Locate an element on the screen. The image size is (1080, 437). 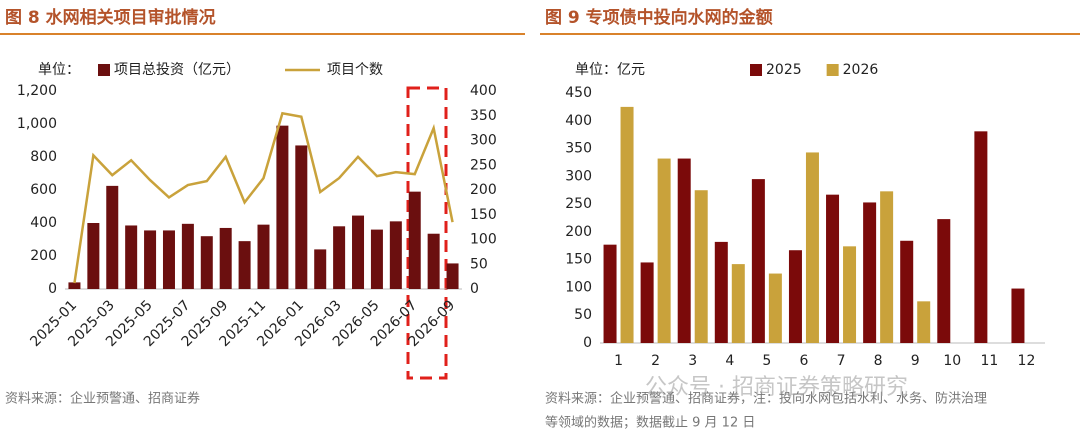
legend-label: 项目总投资（亿元） is located at coordinates (177, 70).